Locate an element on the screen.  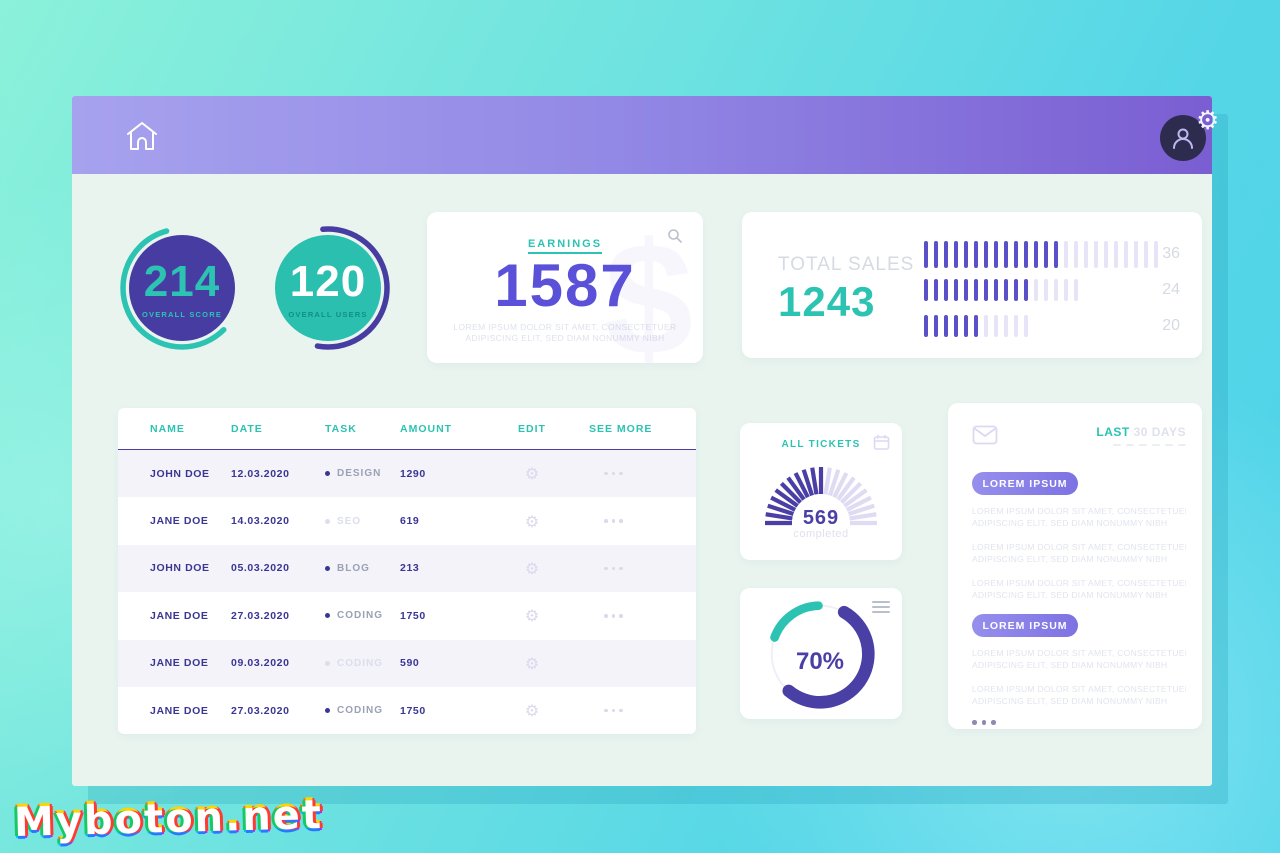
column-header-see-more: SEE MORE is located at coordinates (621, 428).